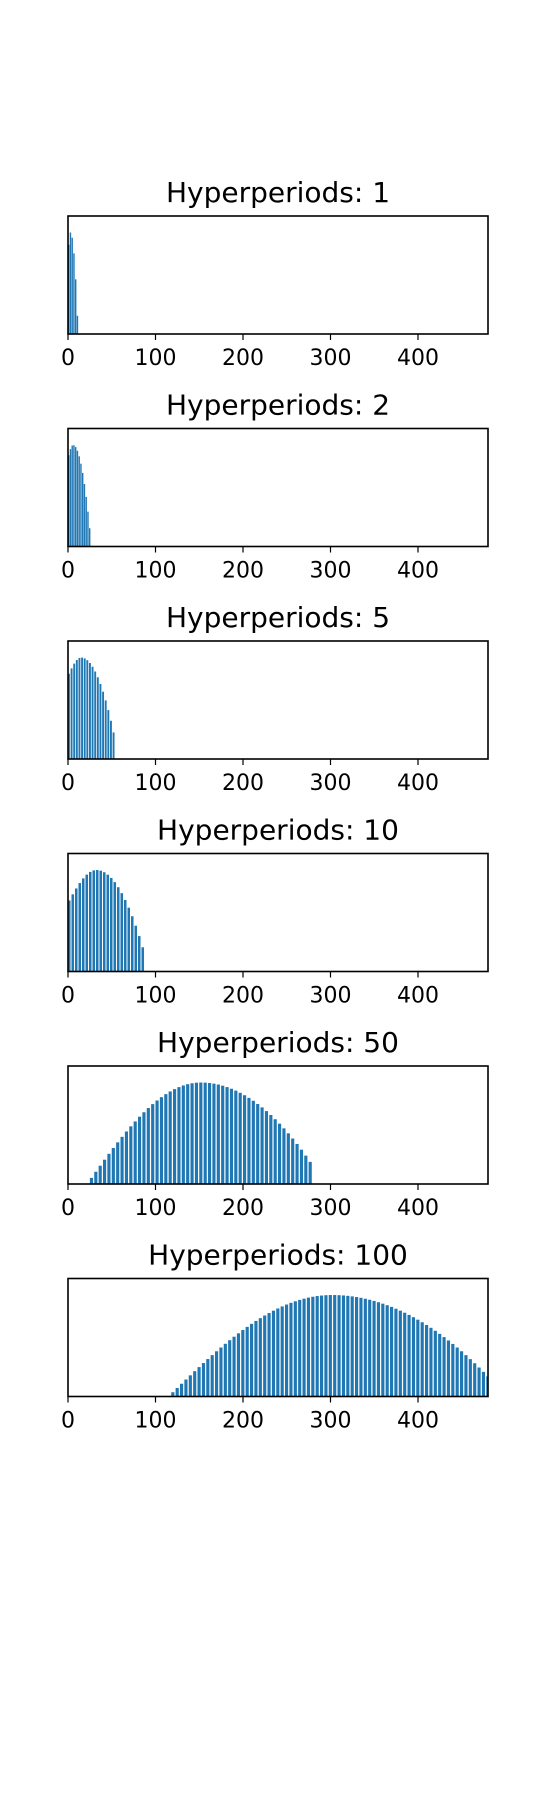 This screenshot has height=1800, width=540. I want to click on chart-title-1: Hyperperiods: 1, so click(278, 192).